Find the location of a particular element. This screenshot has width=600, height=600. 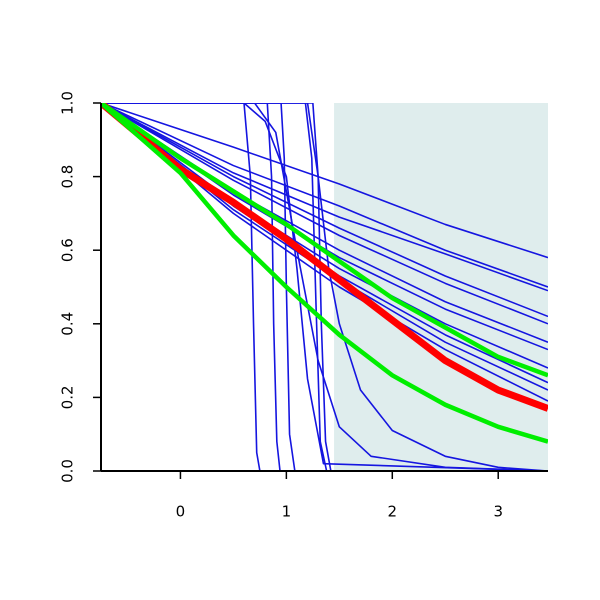

y-tick-label: 0.8 is located at coordinates (68, 177).